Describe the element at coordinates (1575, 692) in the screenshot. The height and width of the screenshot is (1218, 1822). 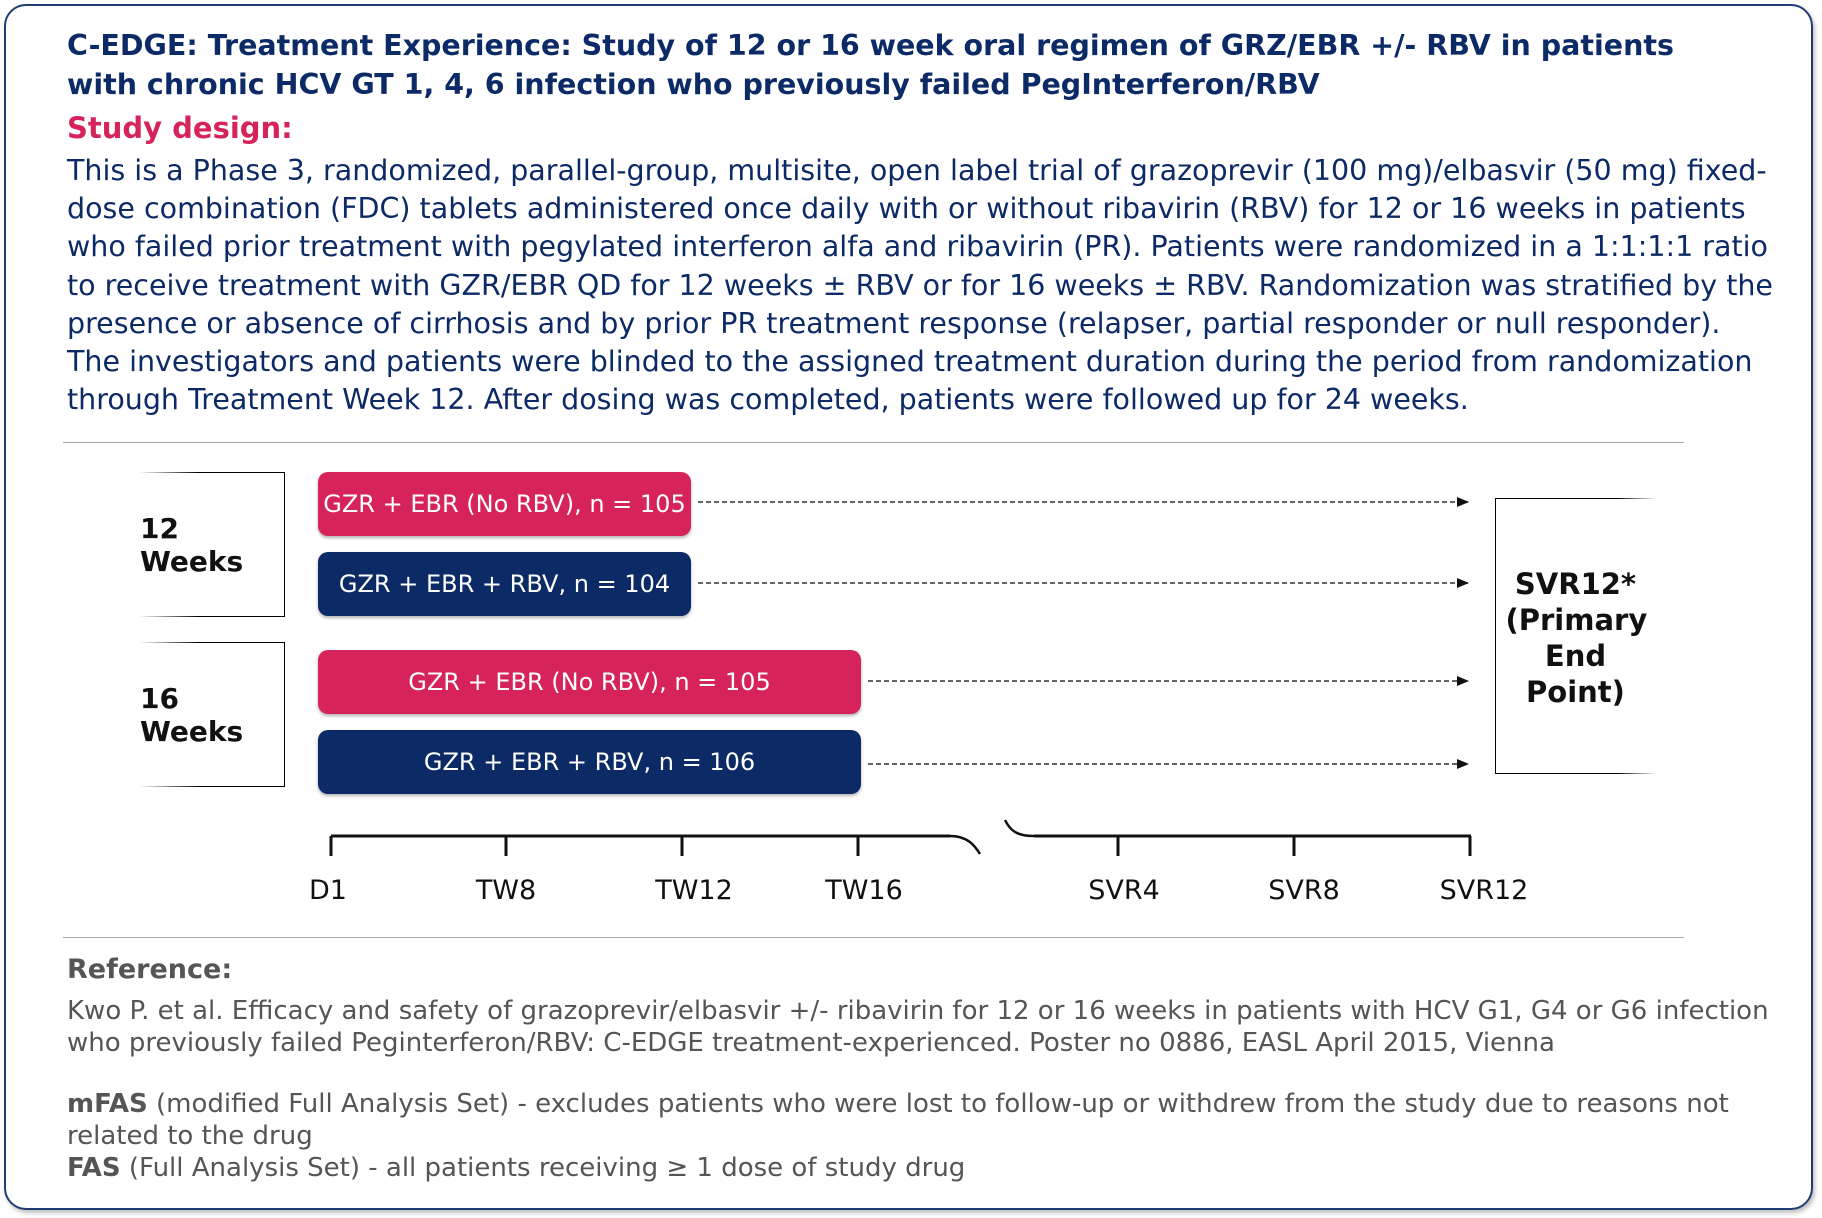
I see `endpoint-line-4: Point)` at that location.